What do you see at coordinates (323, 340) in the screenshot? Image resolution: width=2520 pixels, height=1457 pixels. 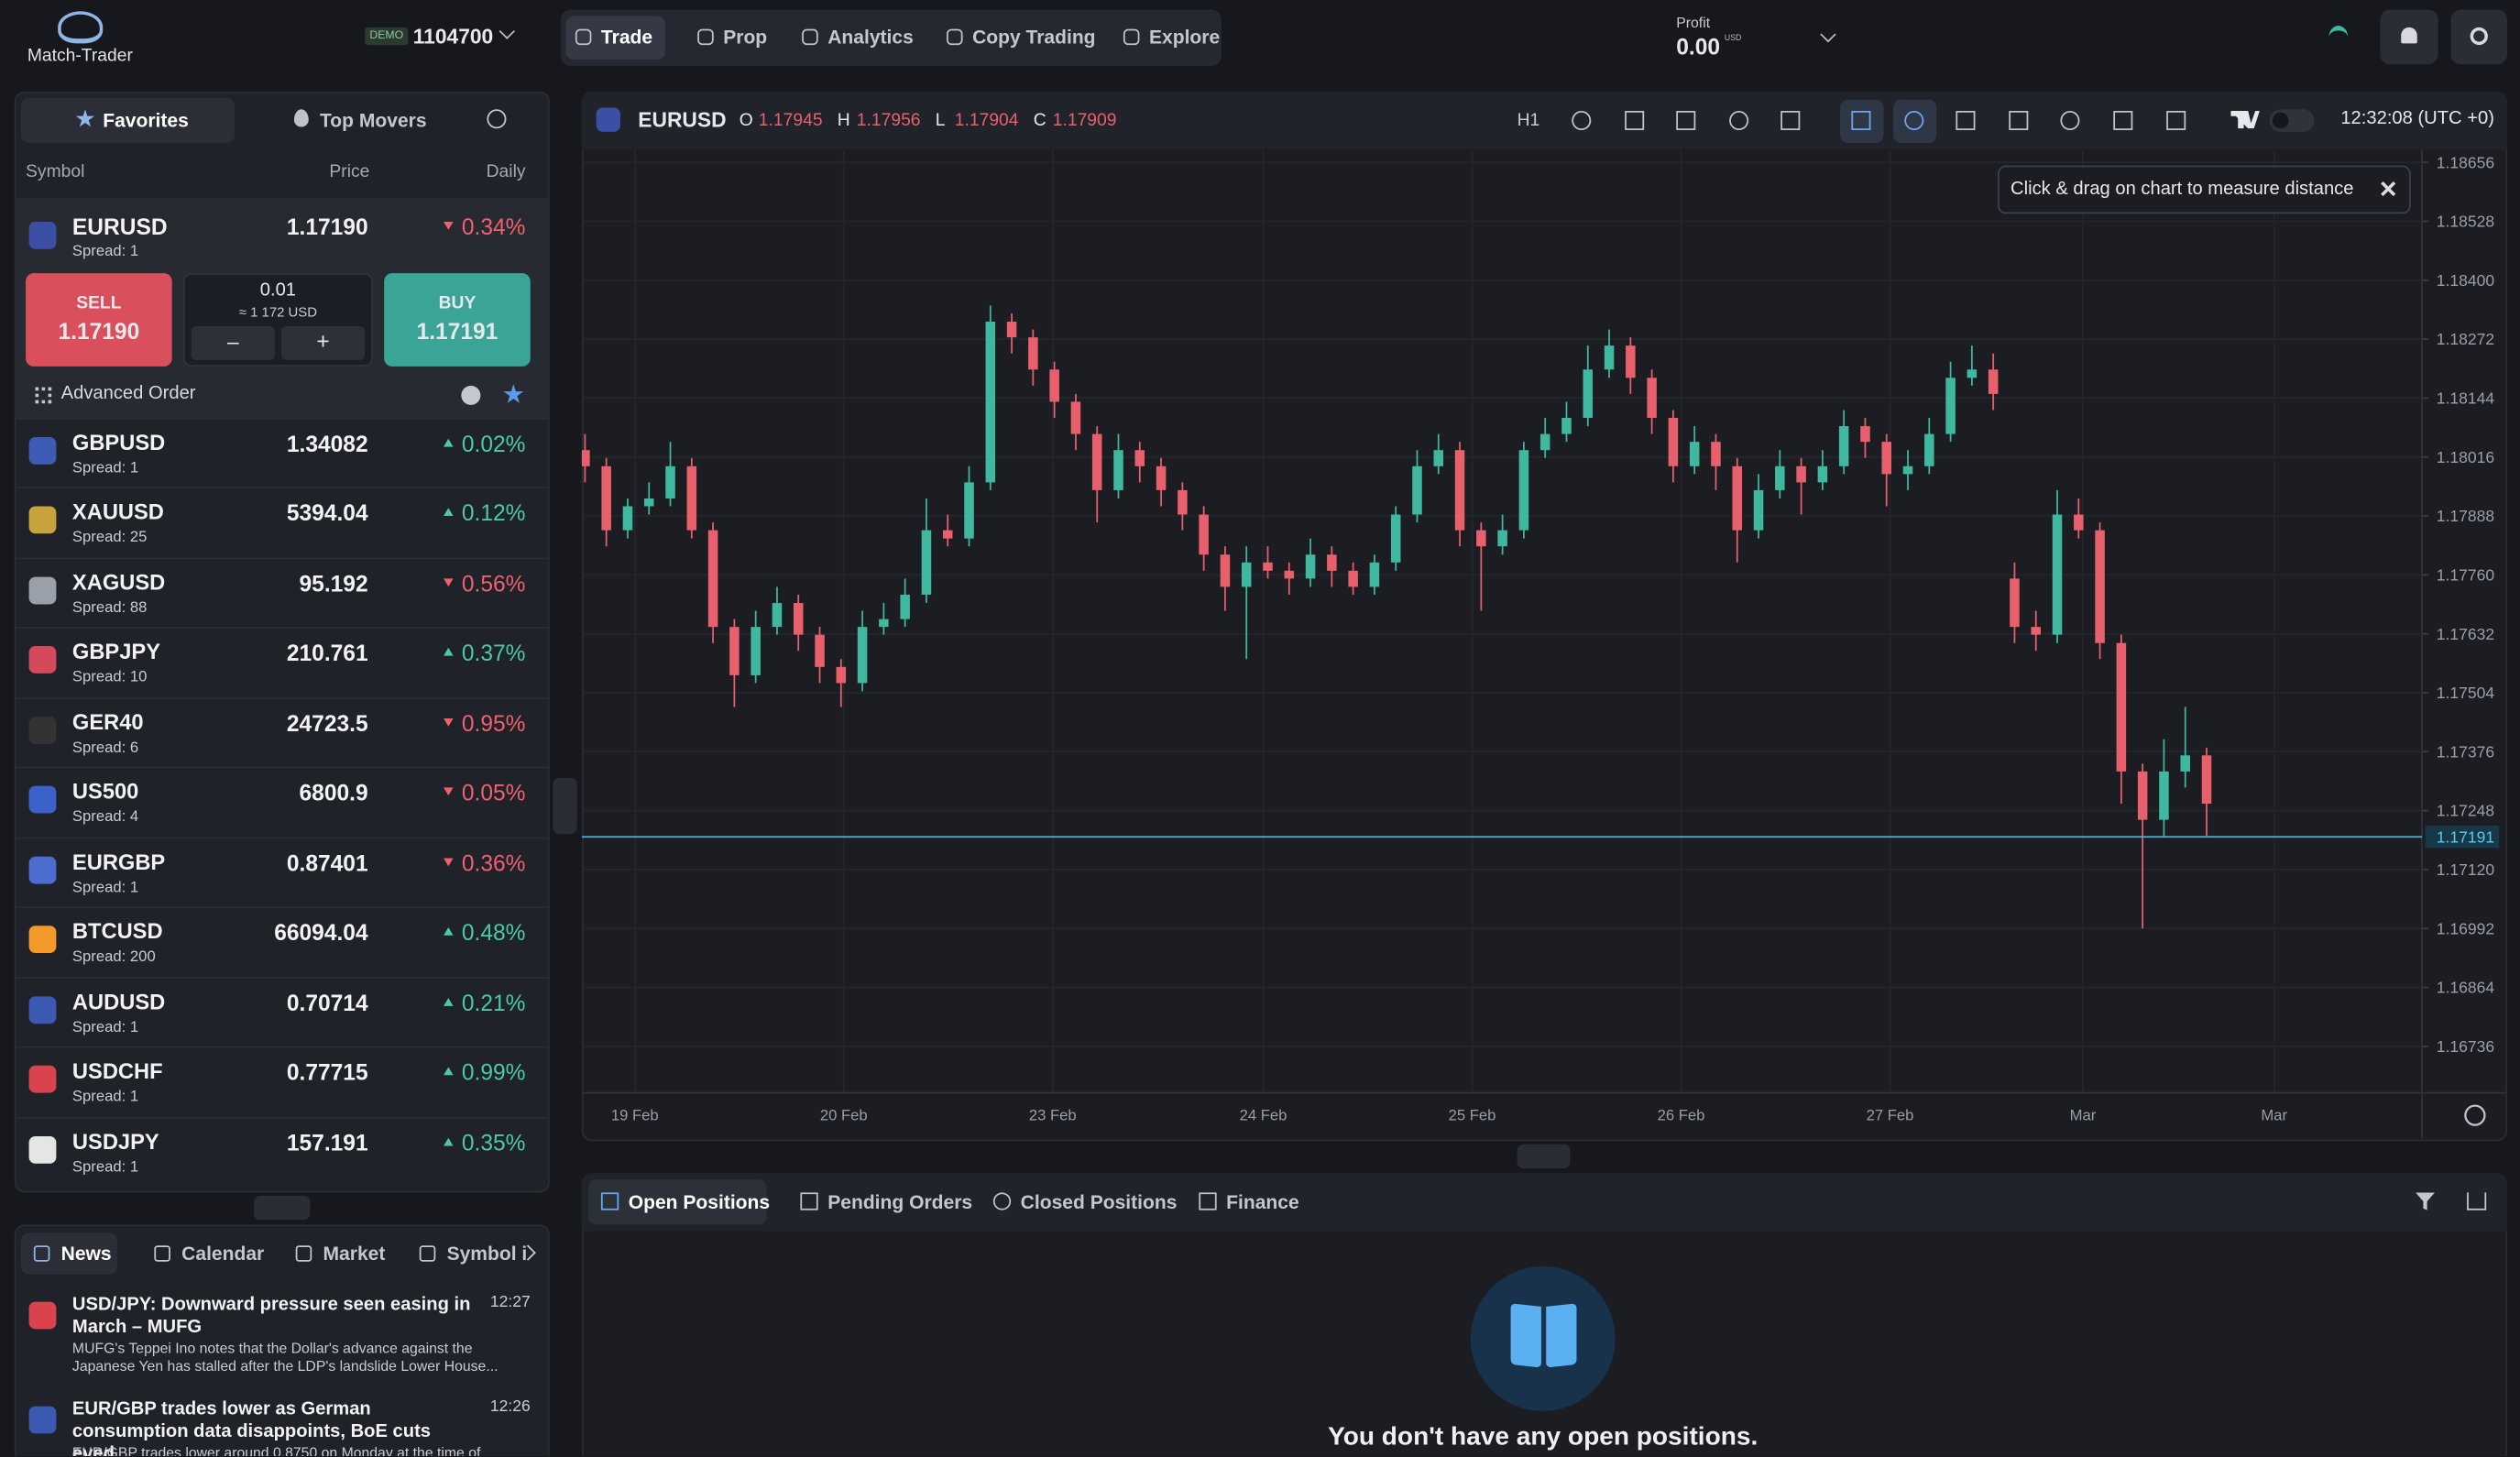 I see `plus-label: +` at bounding box center [323, 340].